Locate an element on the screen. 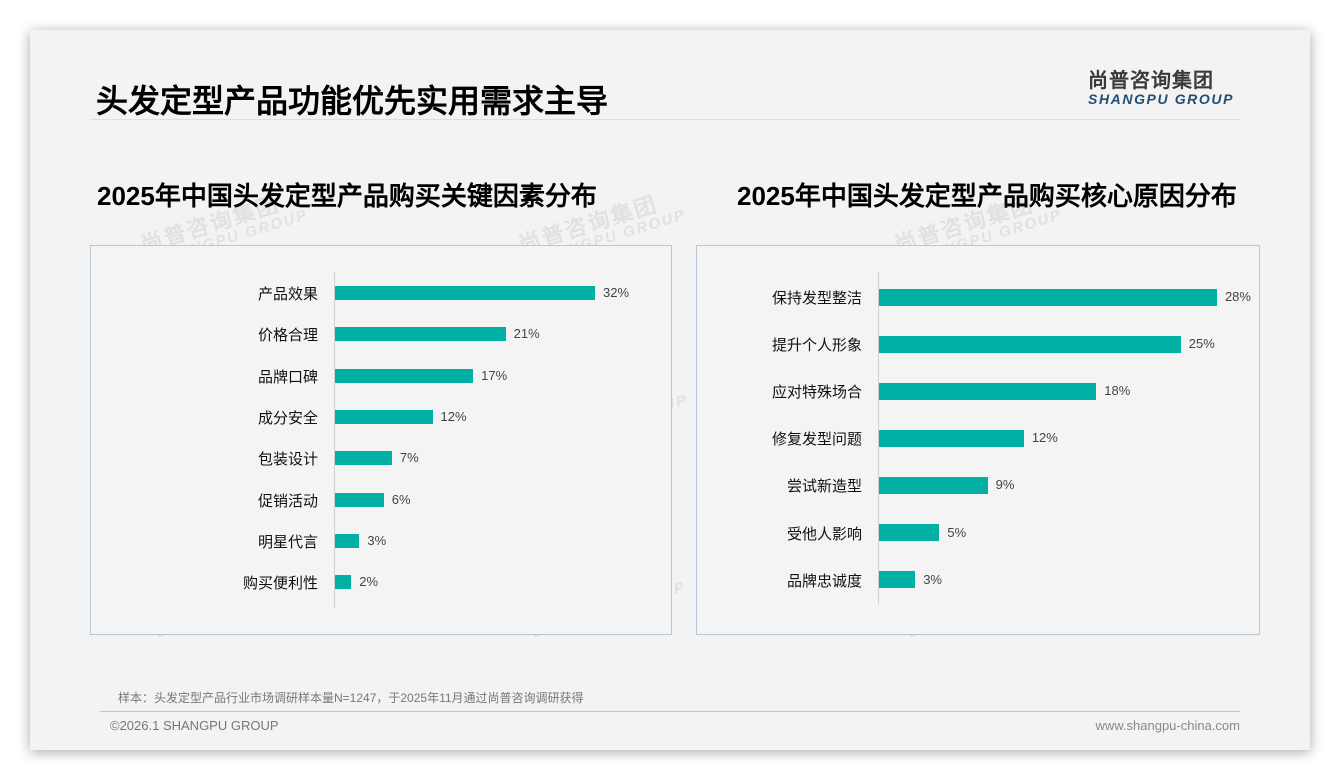 The width and height of the screenshot is (1340, 780). category-label: 购买便利性 is located at coordinates (280, 583).